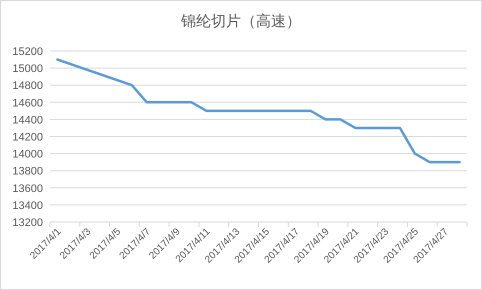  I want to click on y-tick-label: 14400, so click(27, 120).